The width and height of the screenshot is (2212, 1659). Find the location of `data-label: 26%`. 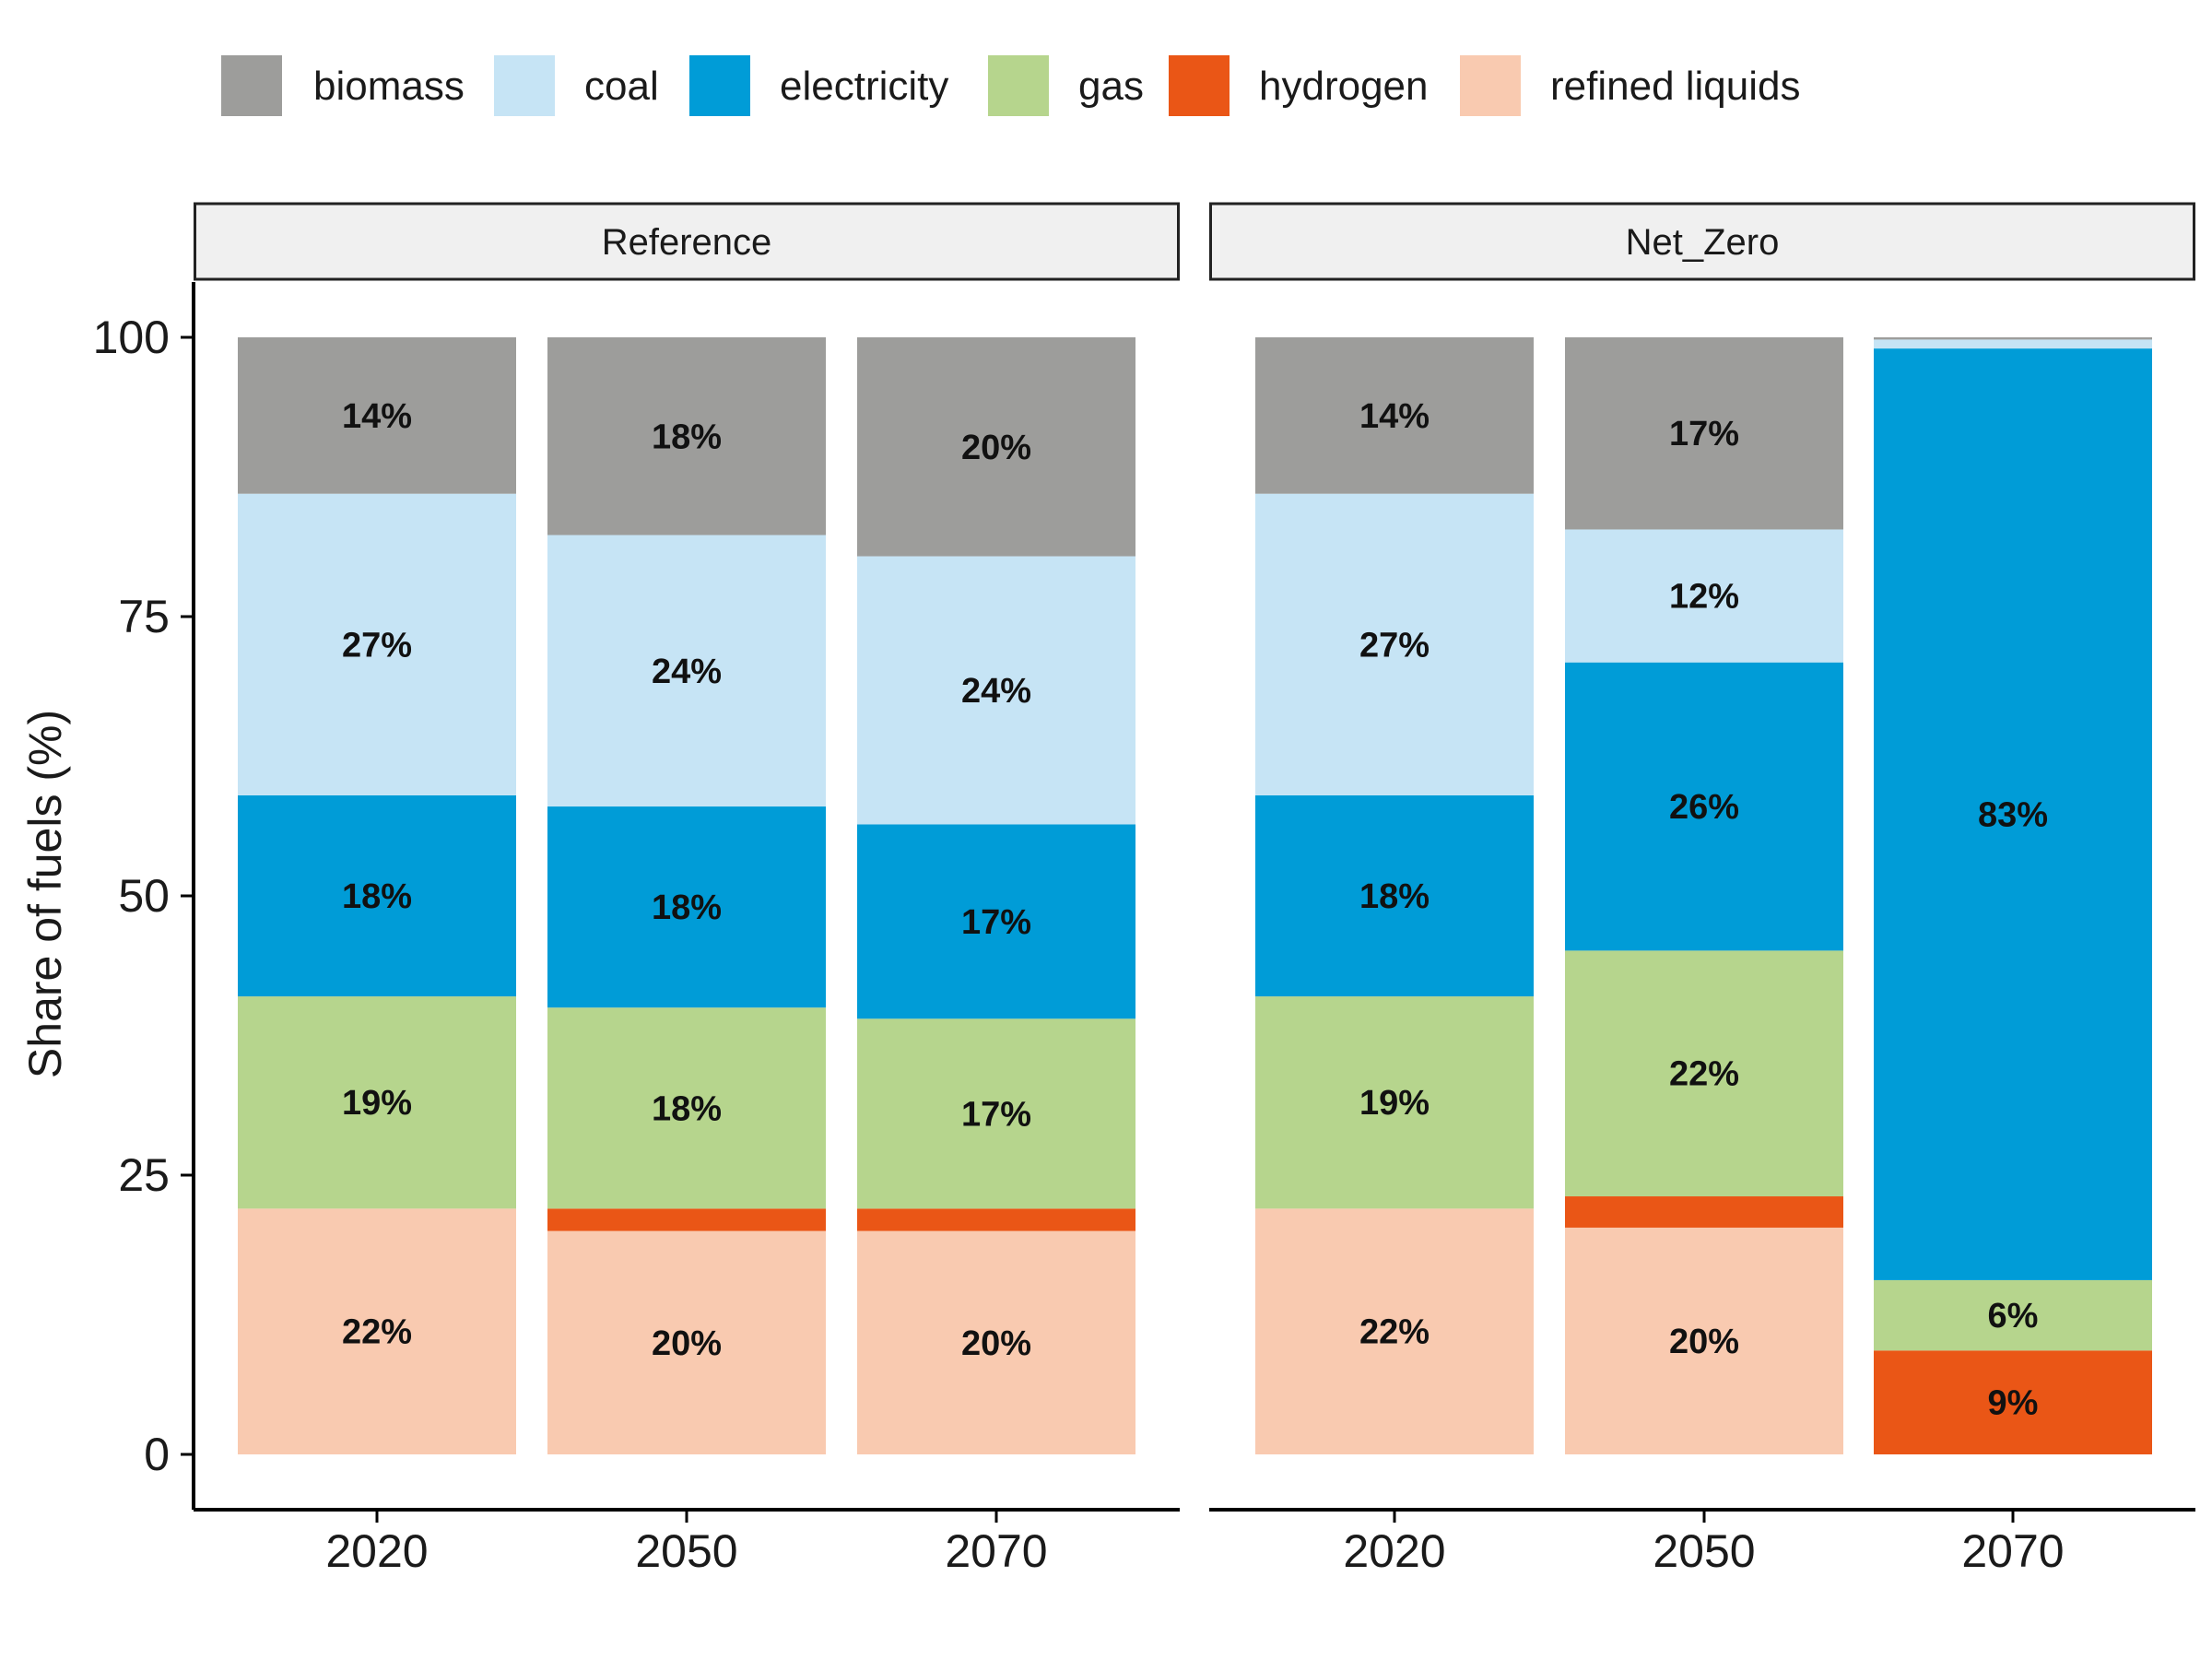

data-label: 26% is located at coordinates (1704, 807).